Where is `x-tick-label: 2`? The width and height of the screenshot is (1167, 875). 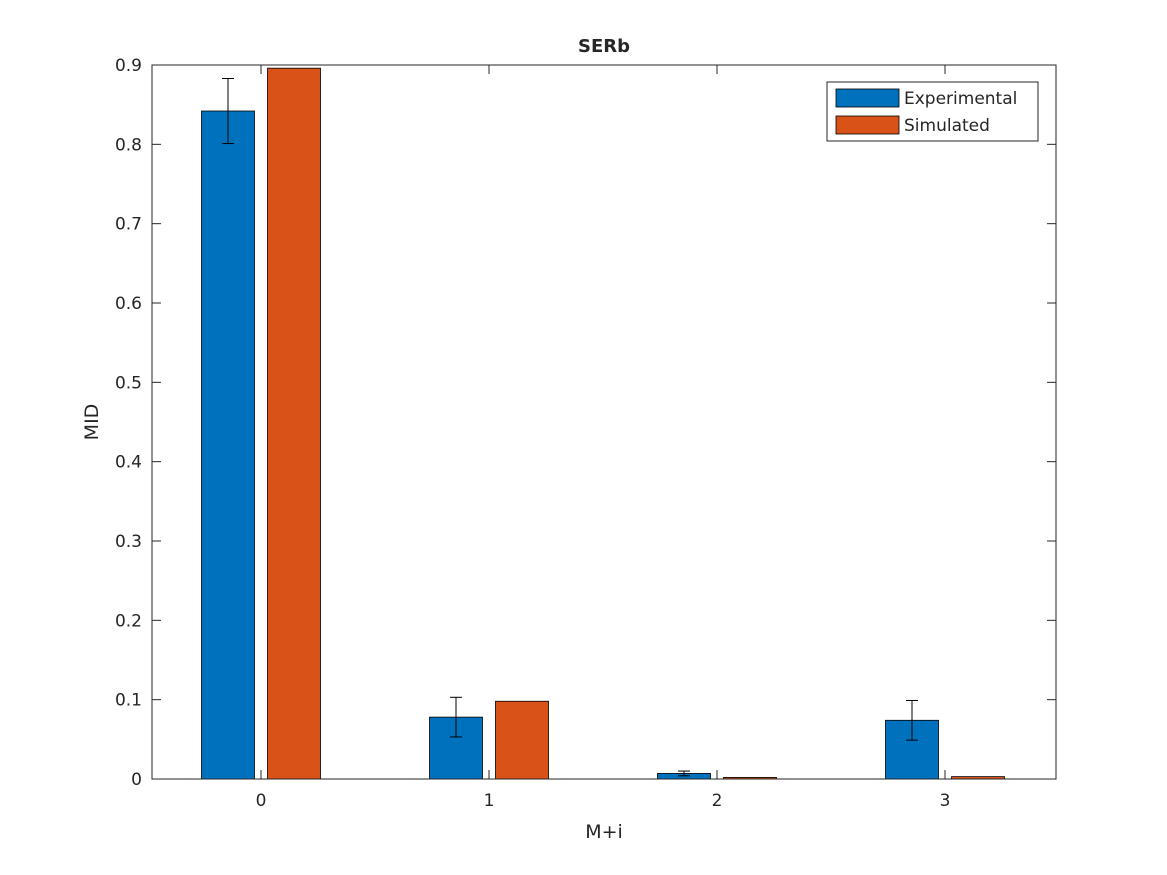
x-tick-label: 2 is located at coordinates (717, 801).